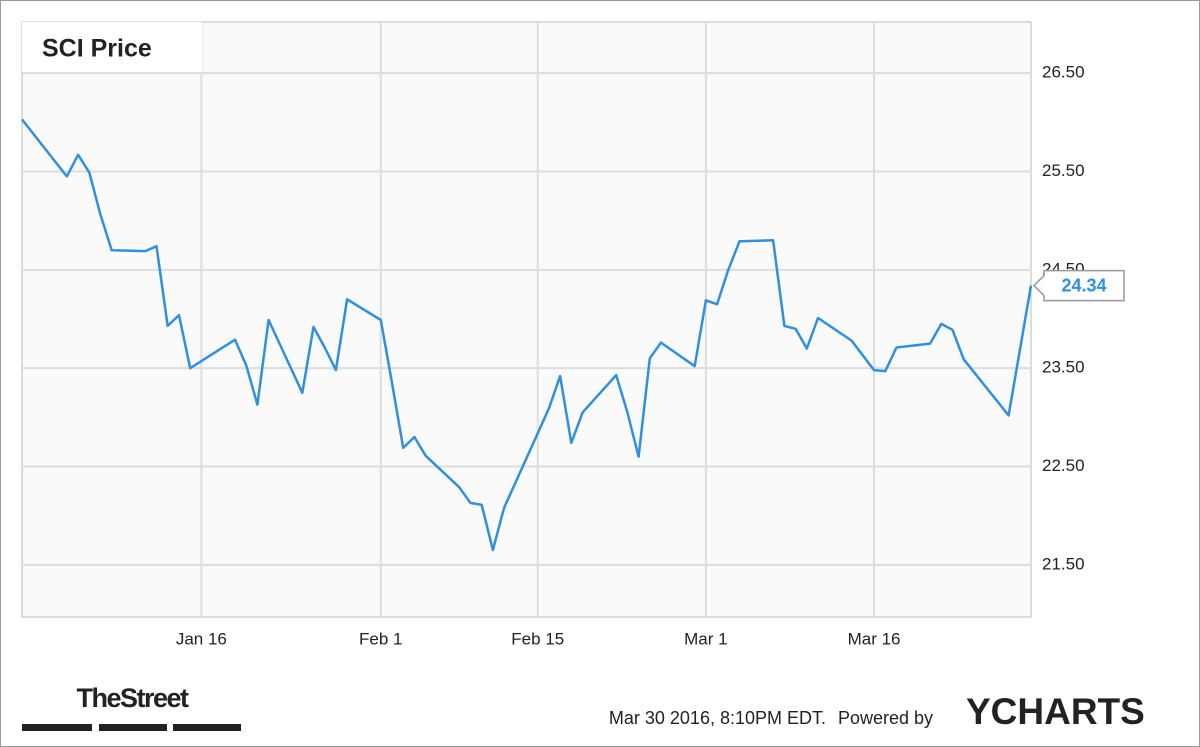 Image resolution: width=1200 pixels, height=747 pixels. What do you see at coordinates (1063, 72) in the screenshot?
I see `y-tick-label: 26.50` at bounding box center [1063, 72].